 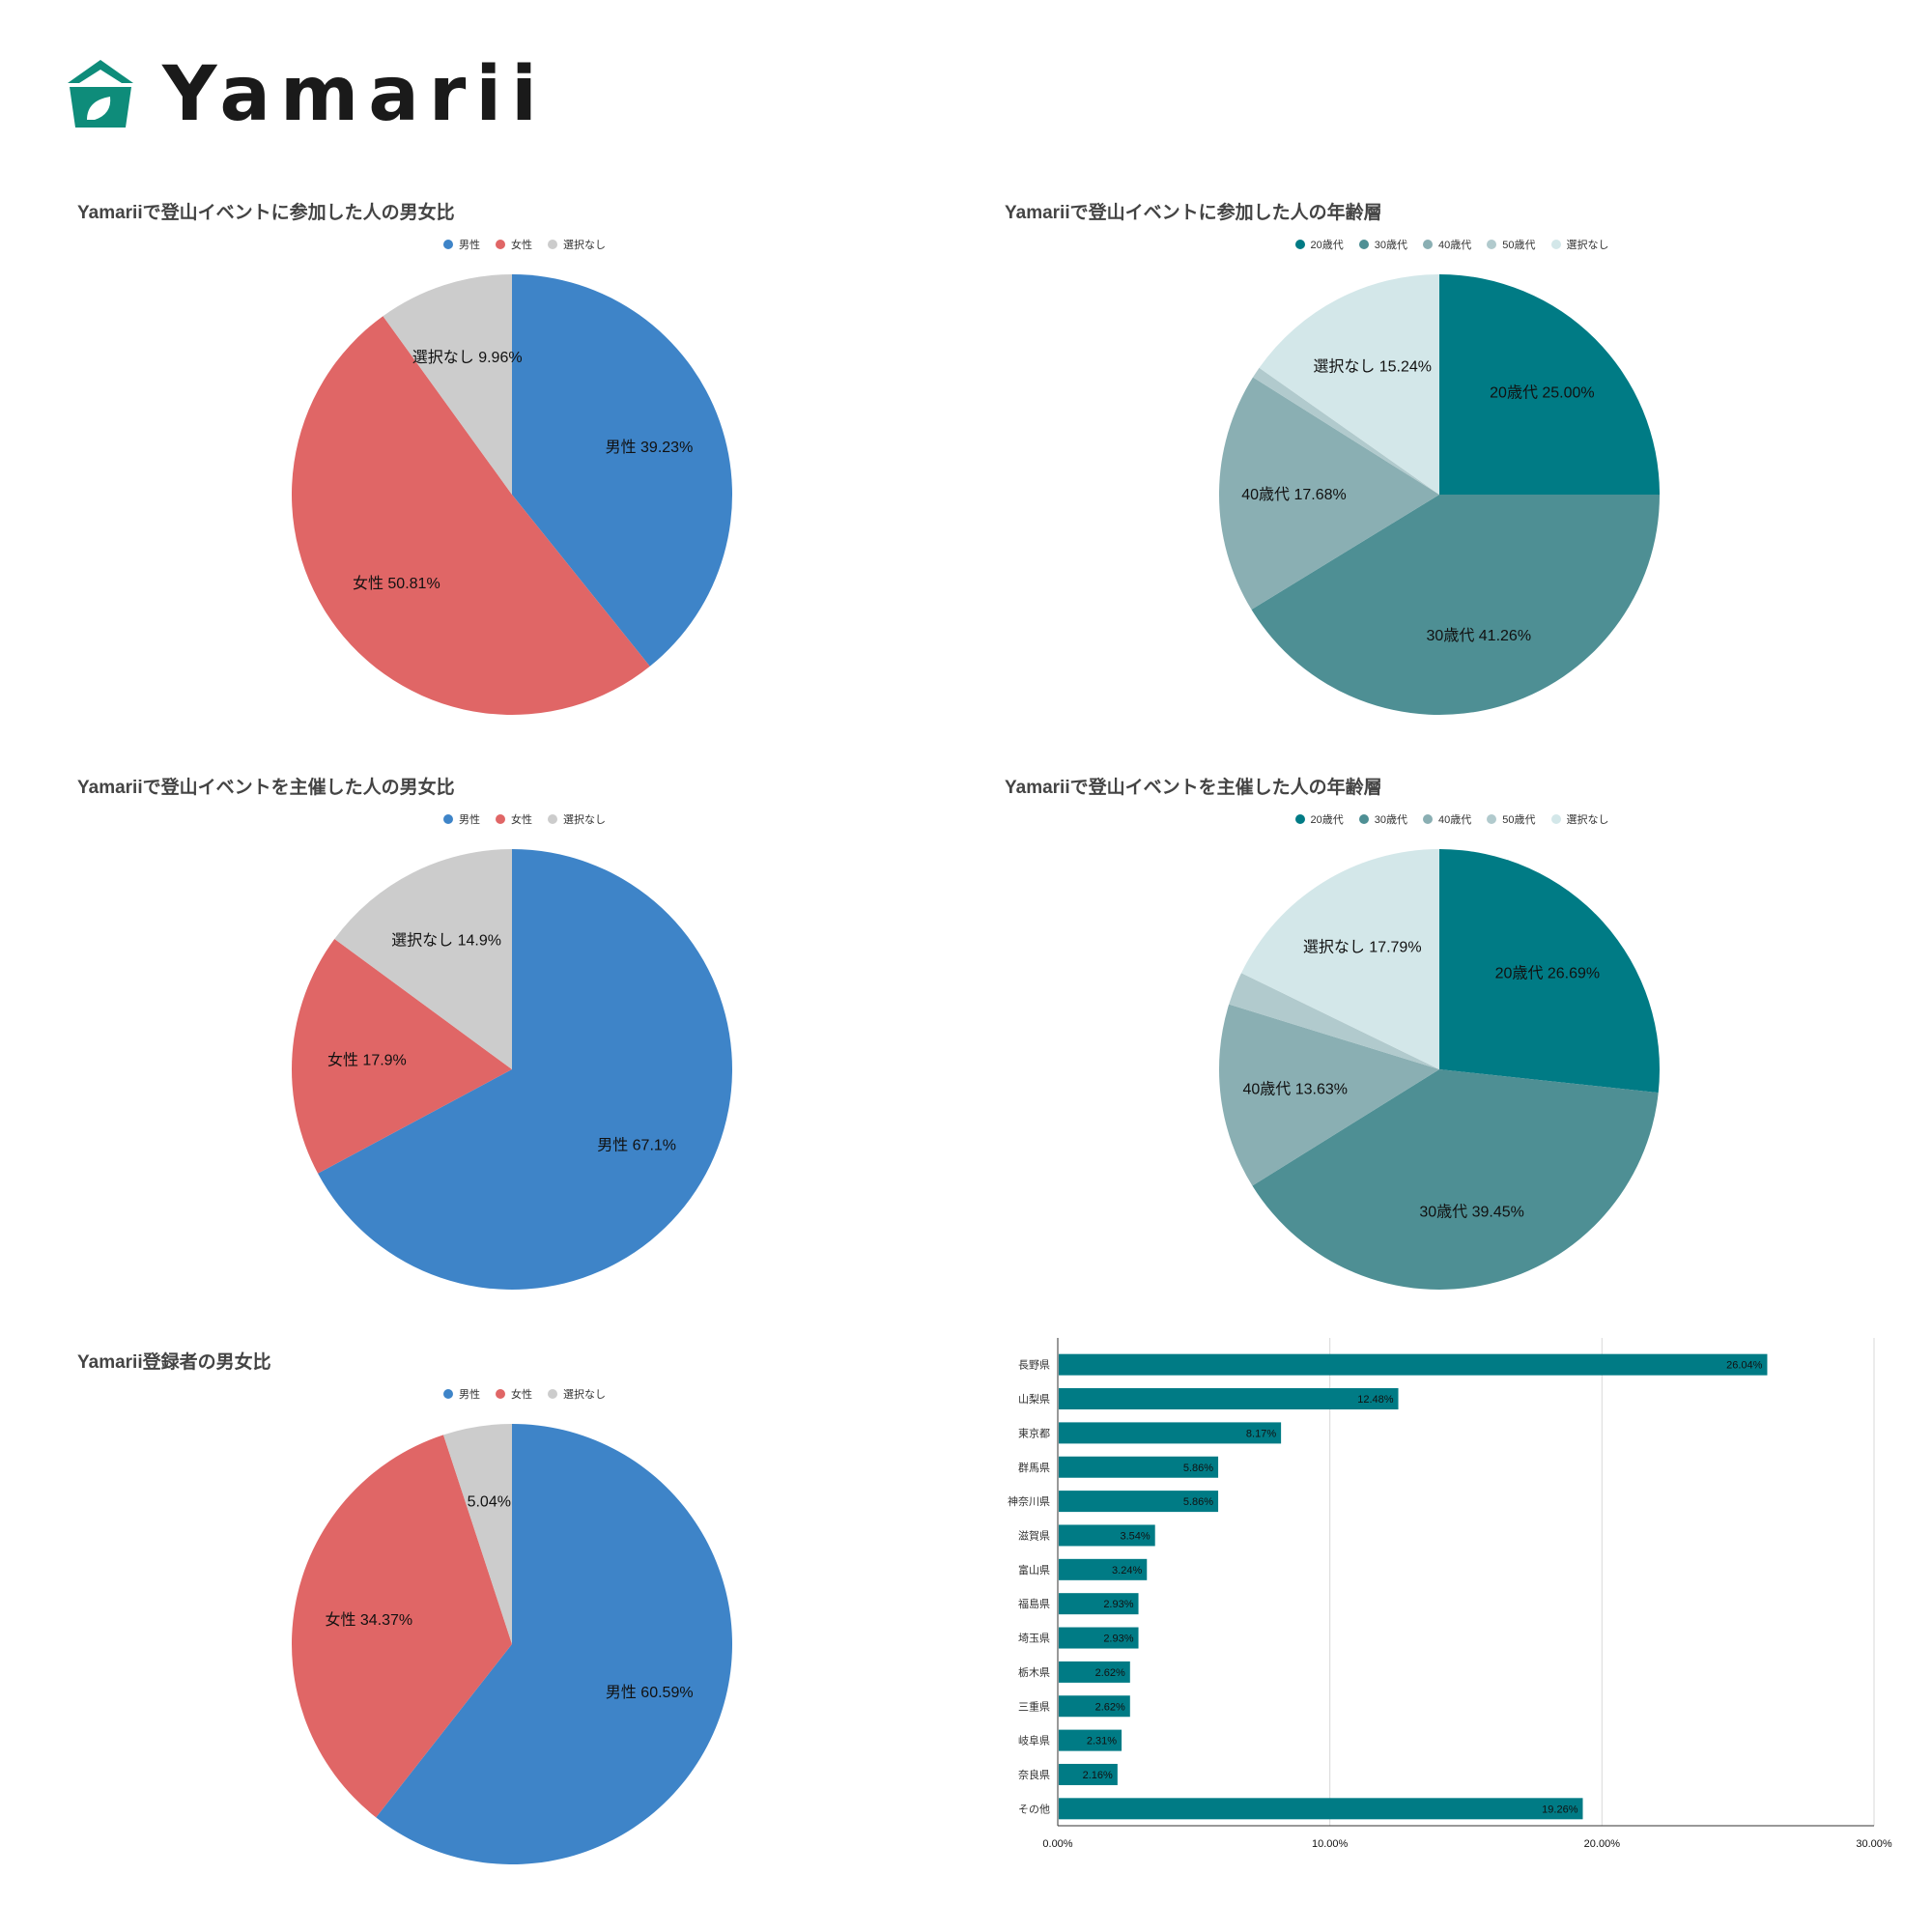 I want to click on chart-title: Yamariiで登山イベントに参加した人の男女比, so click(x=266, y=213).